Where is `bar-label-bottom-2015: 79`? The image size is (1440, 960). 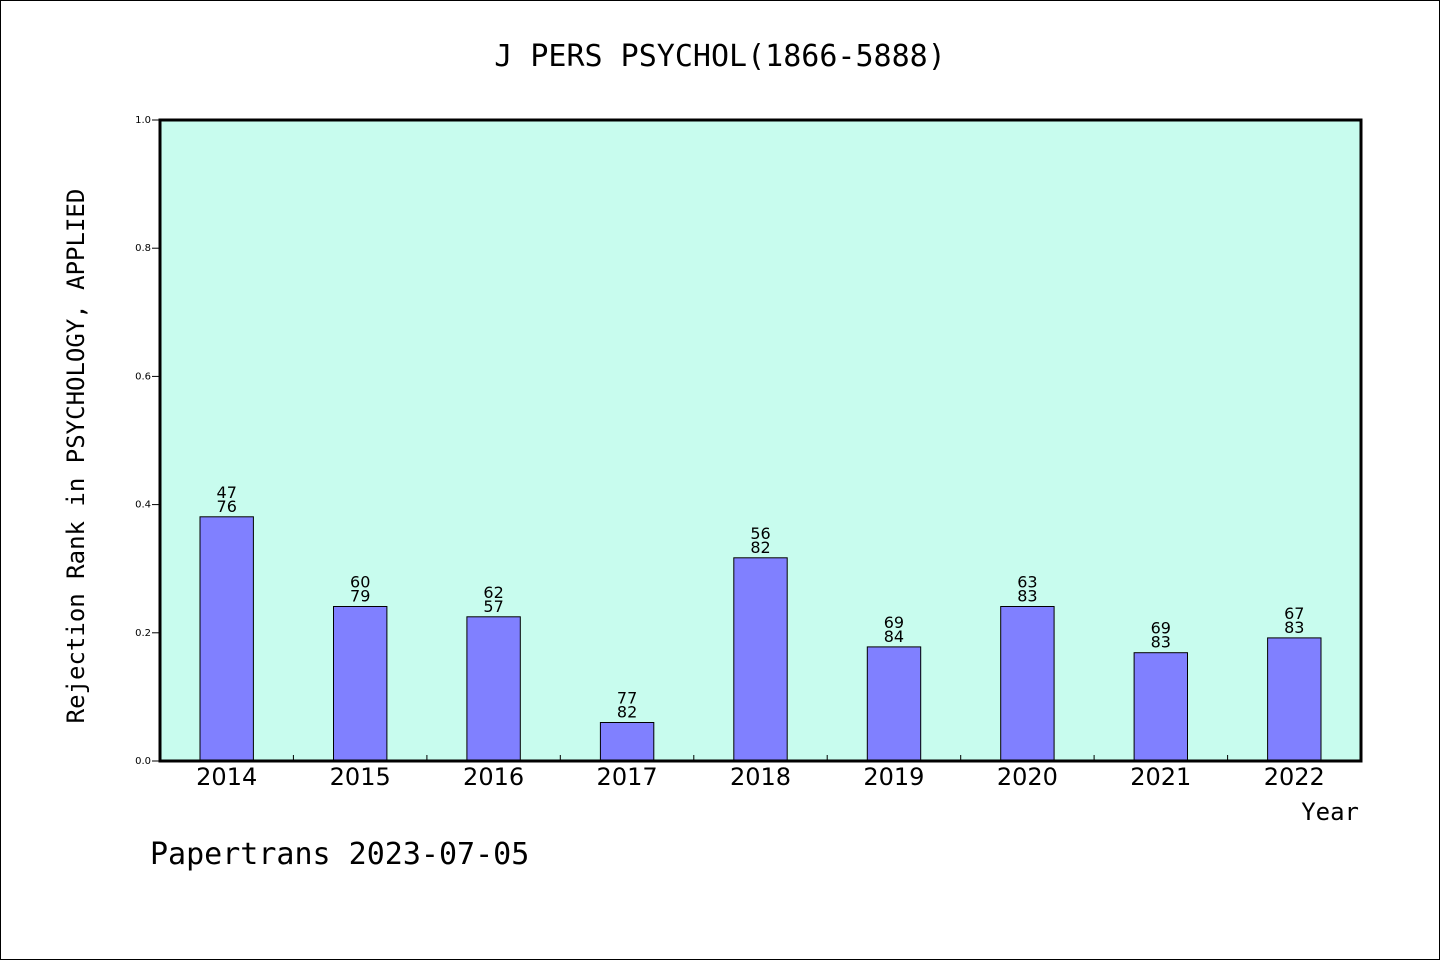
bar-label-bottom-2015: 79 is located at coordinates (360, 596).